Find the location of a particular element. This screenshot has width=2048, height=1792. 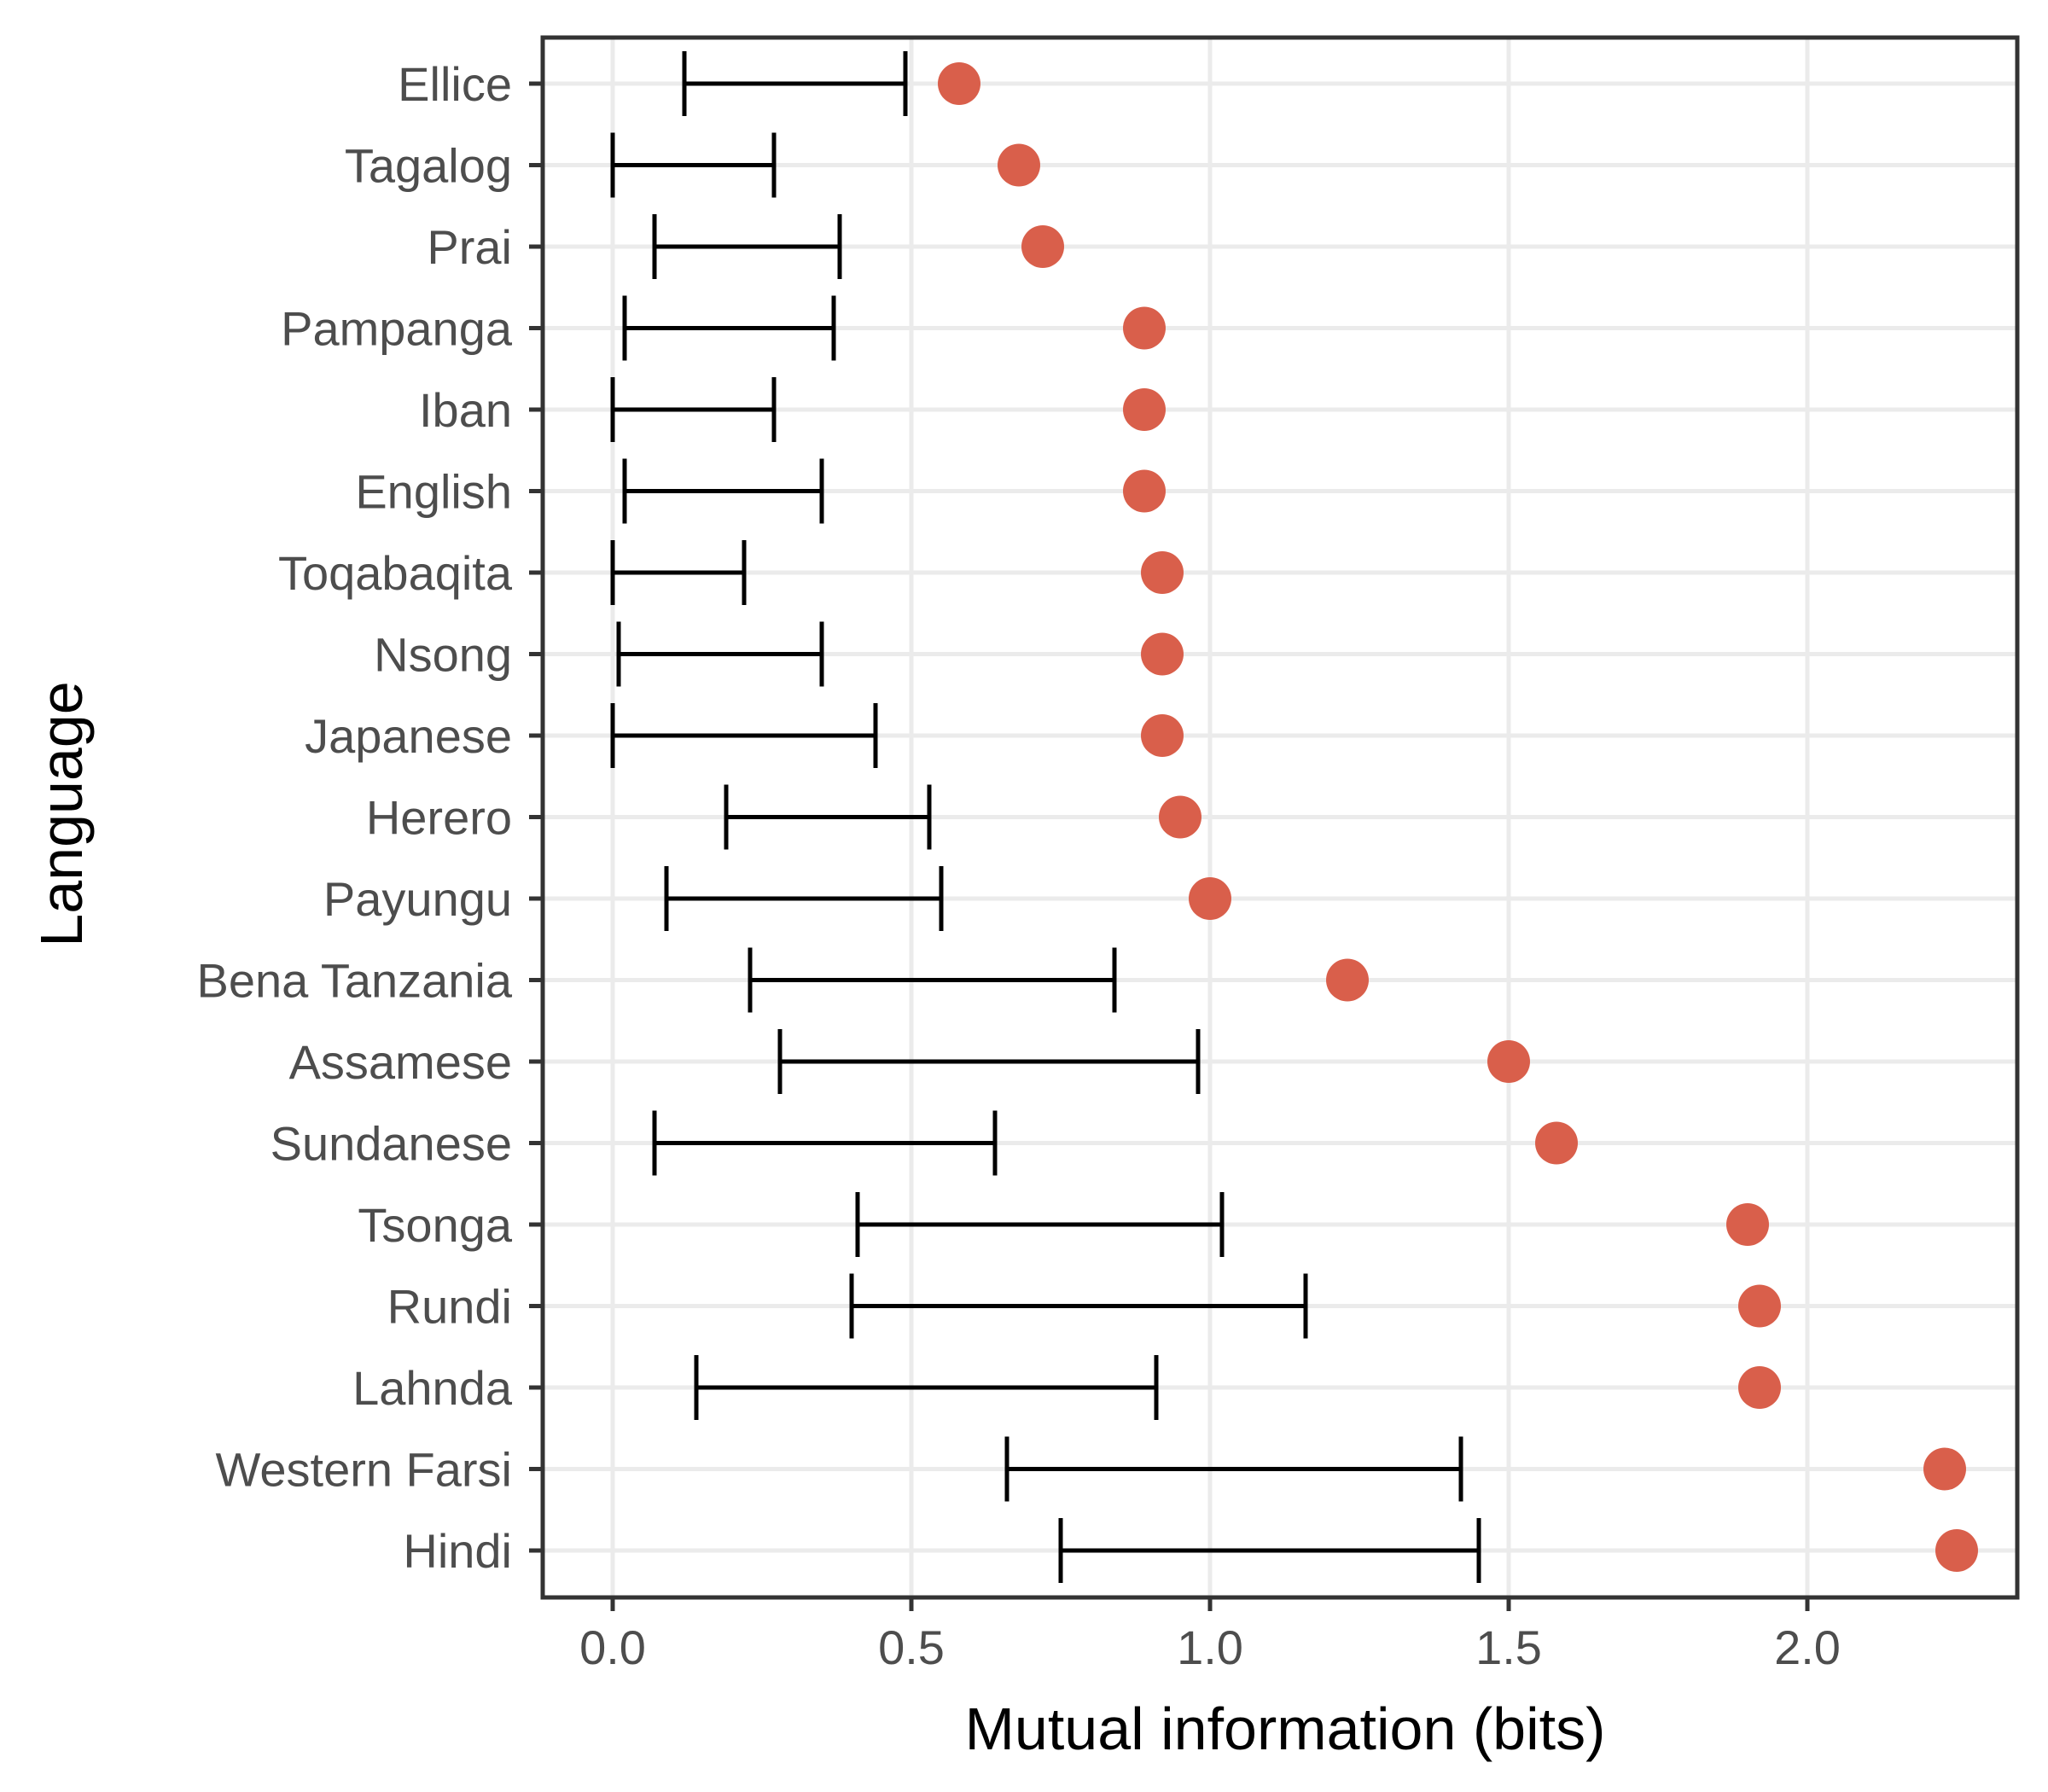

y-tick-label: Assamese is located at coordinates (400, 1062).